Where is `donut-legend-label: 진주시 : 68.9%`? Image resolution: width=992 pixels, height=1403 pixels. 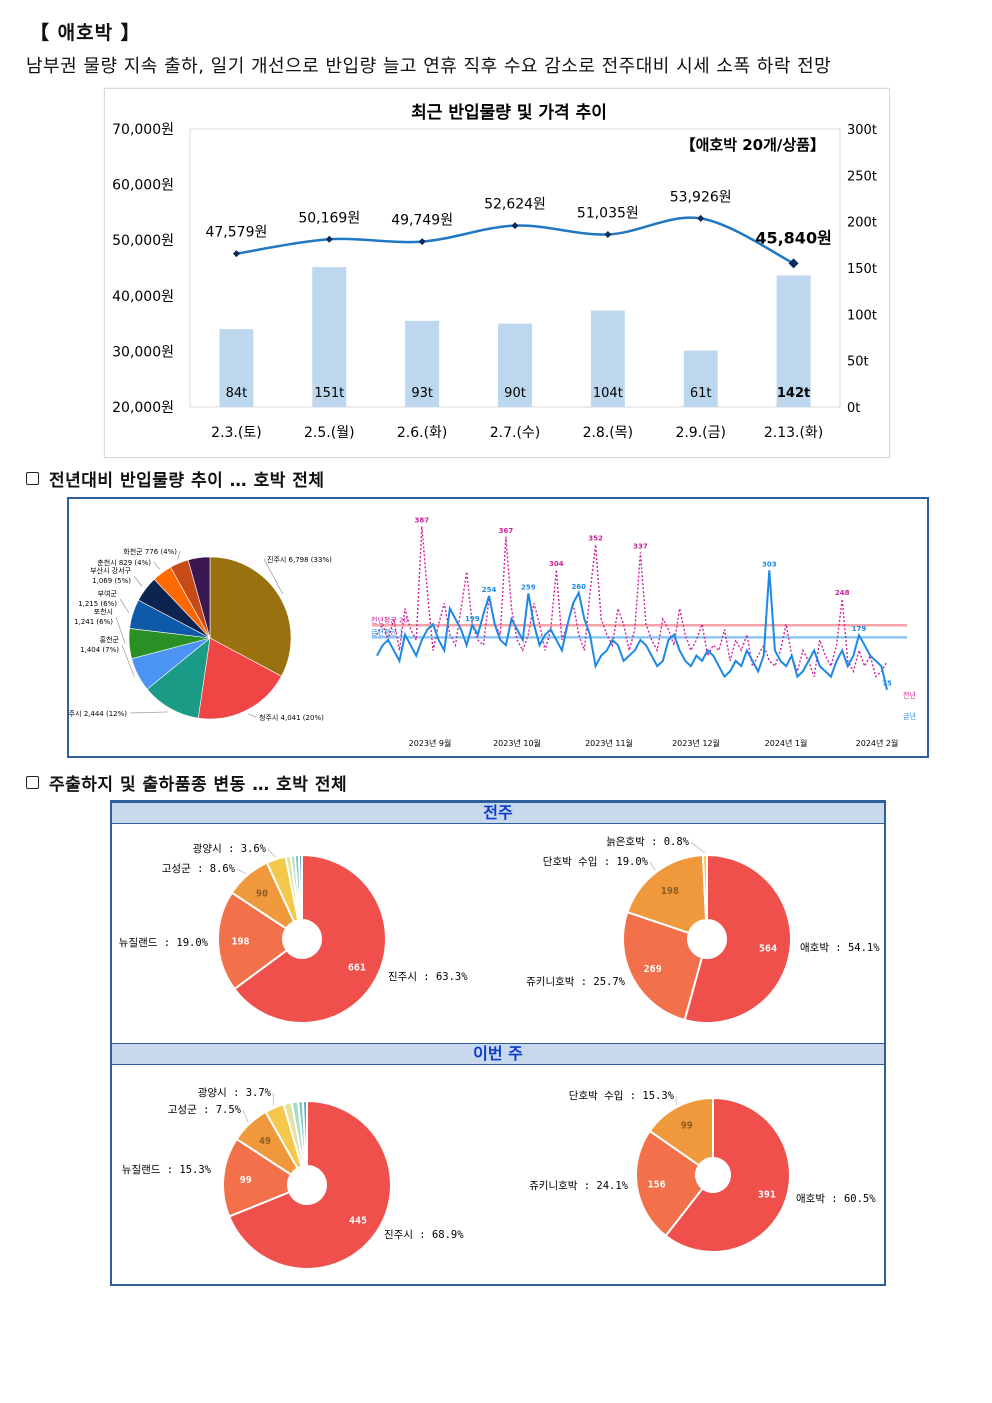
donut-legend-label: 진주시 : 68.9% is located at coordinates (424, 1235).